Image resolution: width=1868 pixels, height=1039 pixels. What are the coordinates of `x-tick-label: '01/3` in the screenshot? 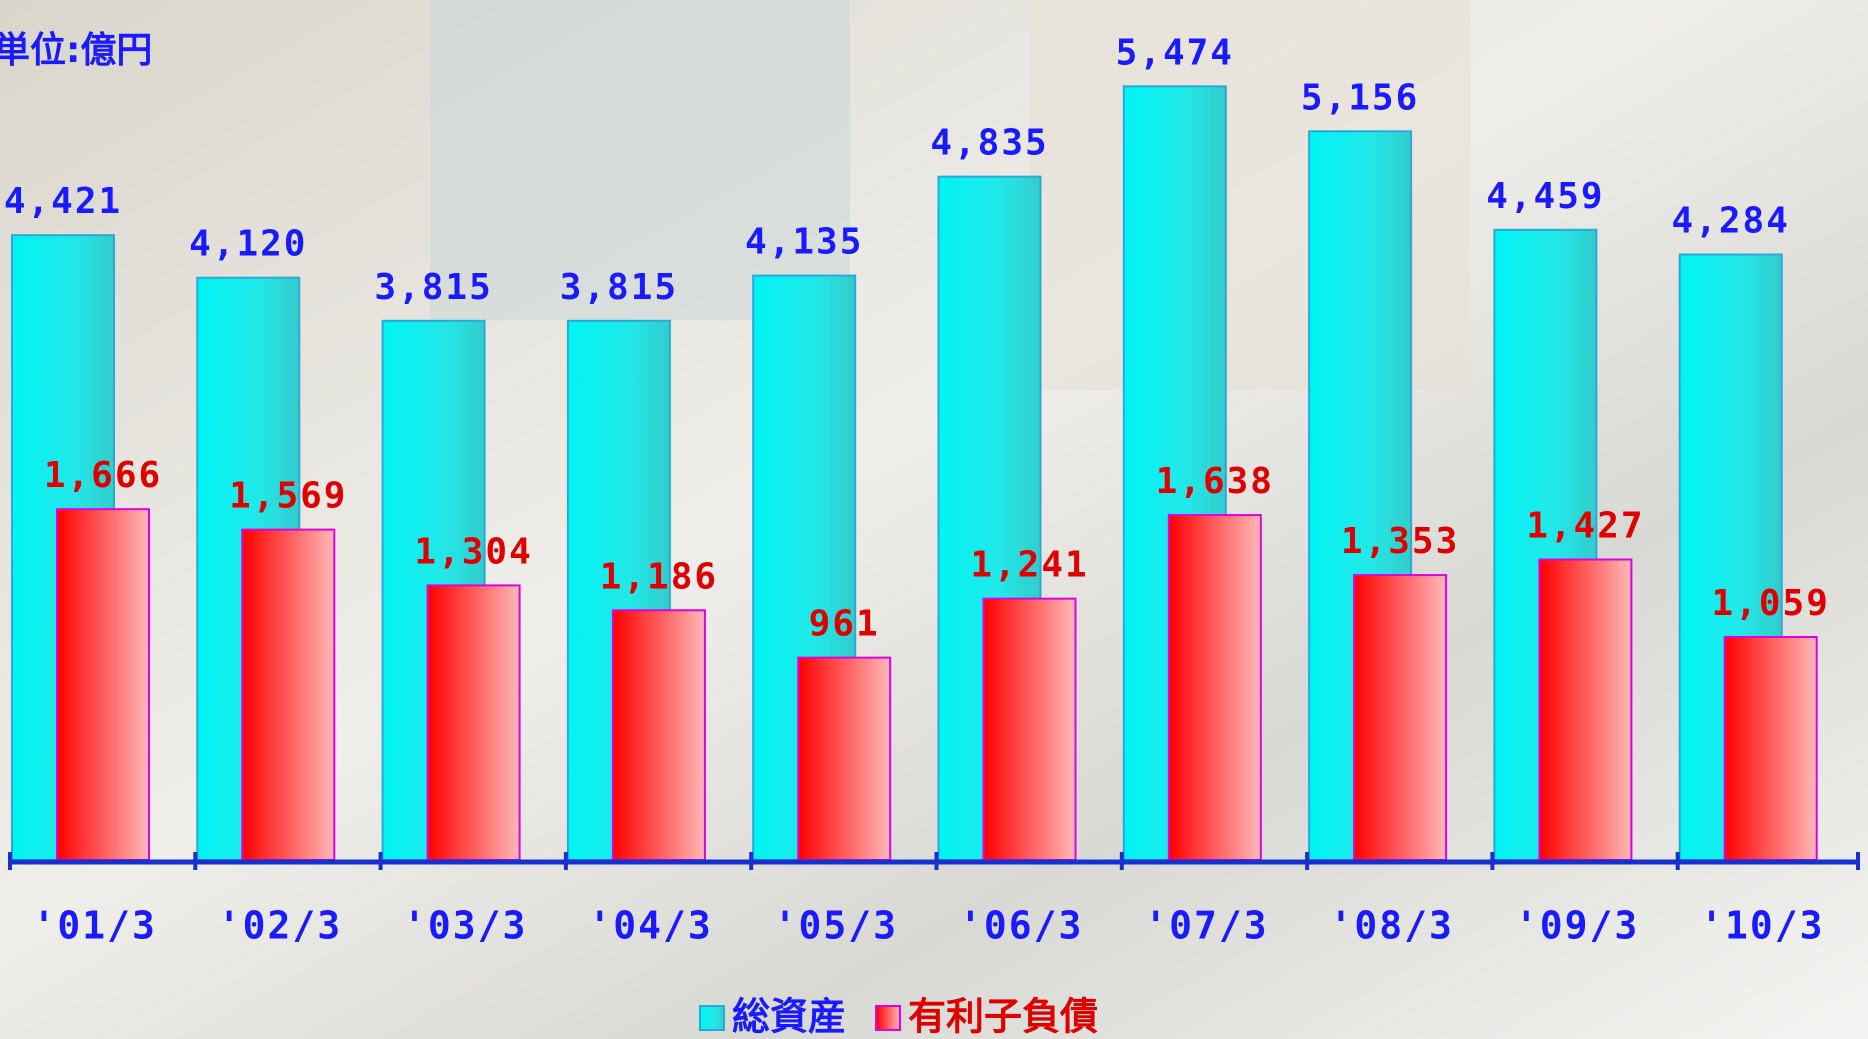 It's located at (94, 926).